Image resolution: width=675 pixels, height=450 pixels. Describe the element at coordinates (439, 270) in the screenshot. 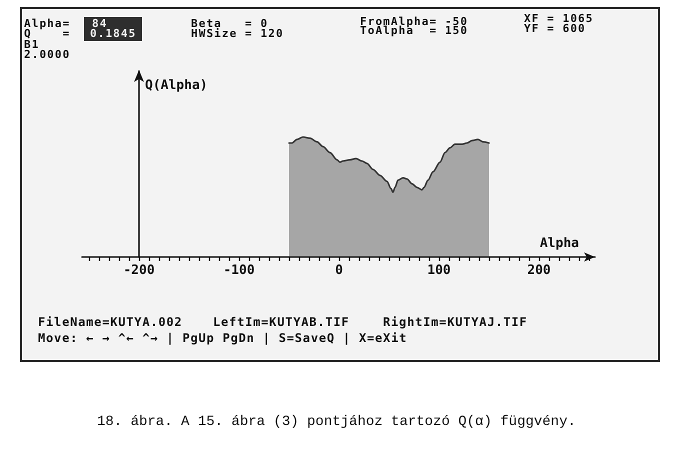

I see `x-tick-label: 100` at that location.